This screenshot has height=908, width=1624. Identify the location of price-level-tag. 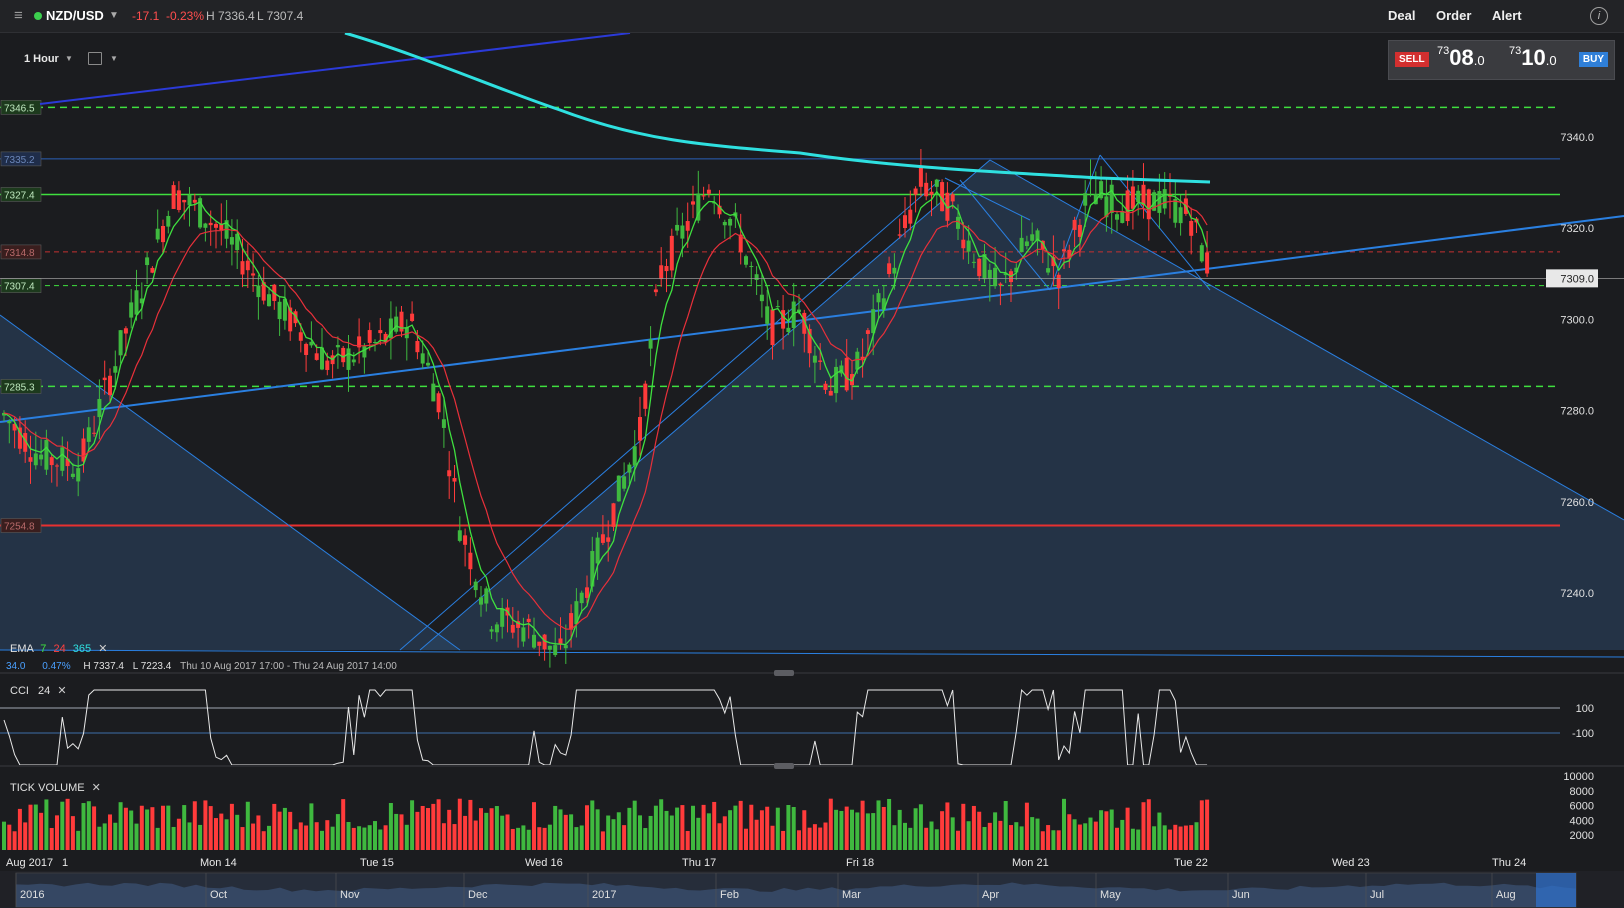
(21, 525).